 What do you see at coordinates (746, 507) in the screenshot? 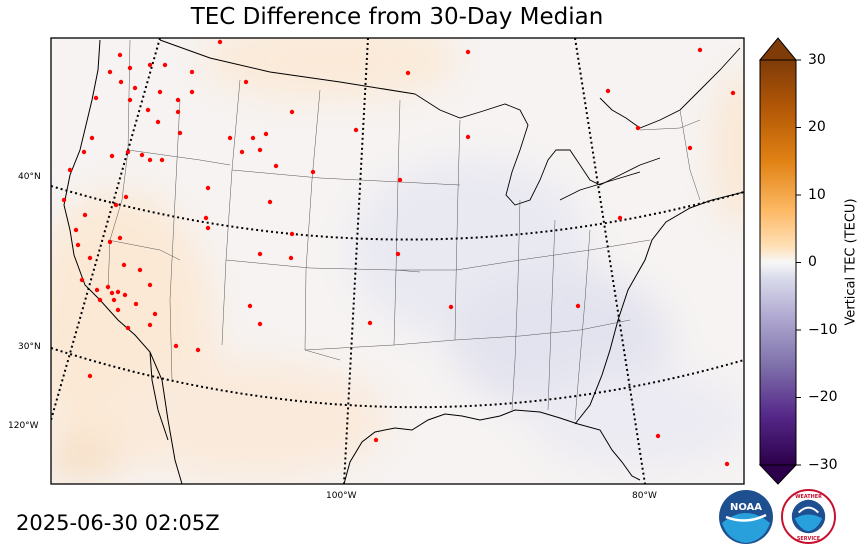
I see `svg-text: NOAA` at bounding box center [746, 507].